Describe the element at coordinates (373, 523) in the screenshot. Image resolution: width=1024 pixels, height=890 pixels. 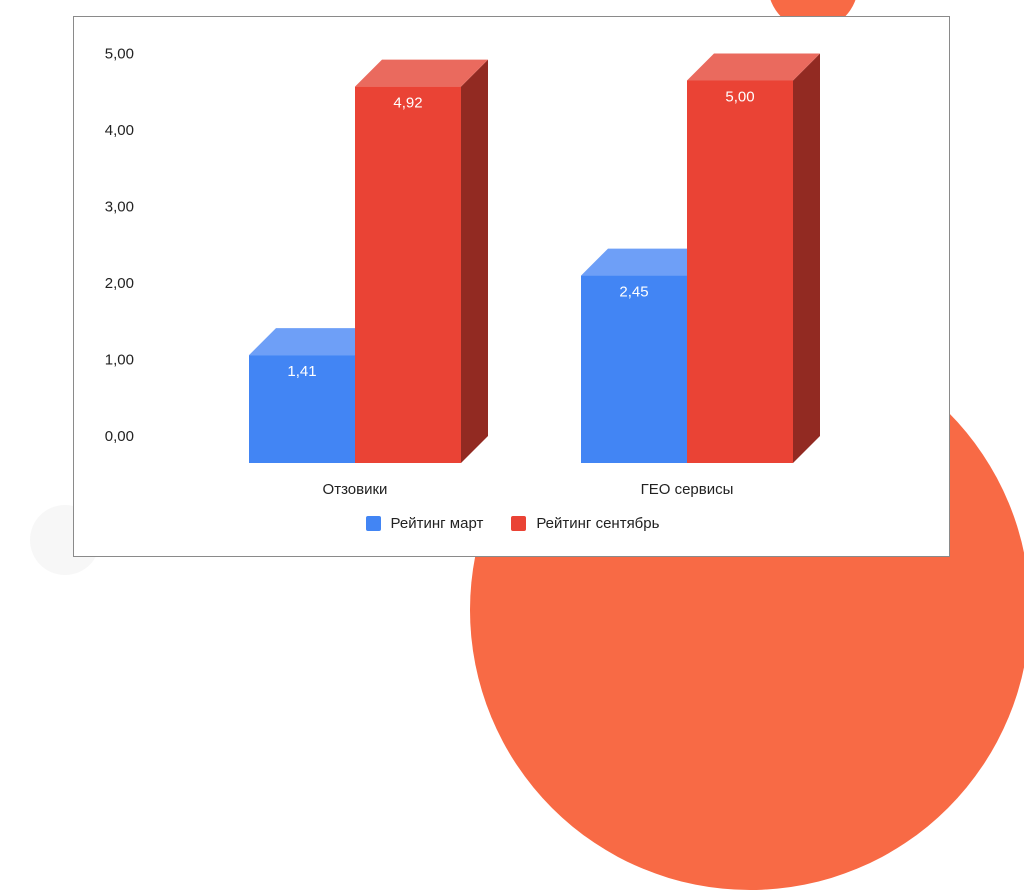
I see `legend-swatch-march` at that location.